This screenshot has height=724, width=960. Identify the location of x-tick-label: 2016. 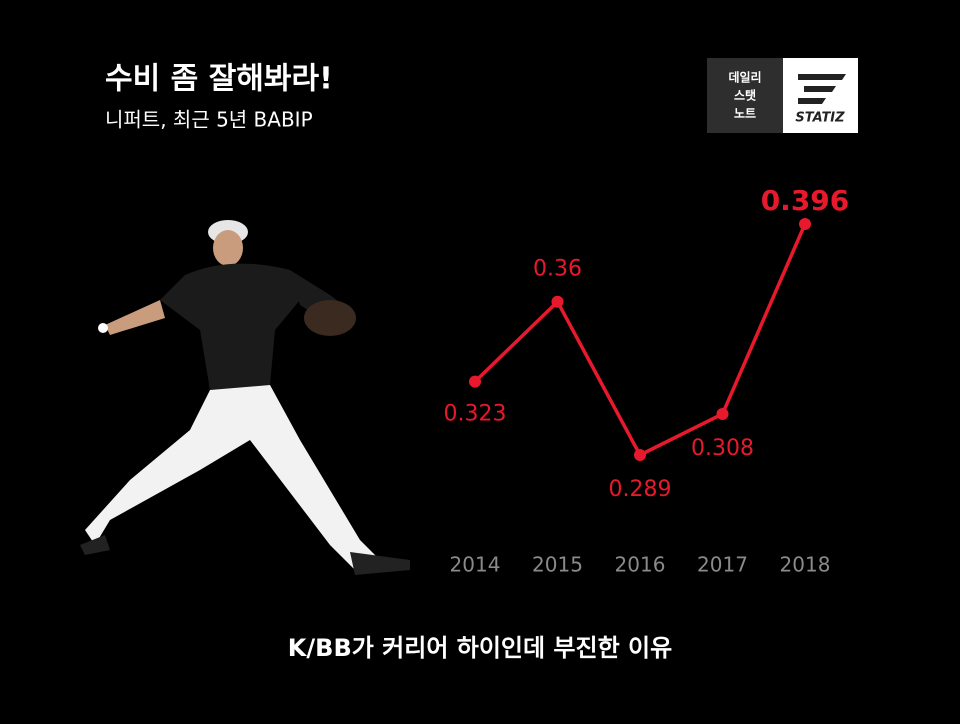
(640, 565).